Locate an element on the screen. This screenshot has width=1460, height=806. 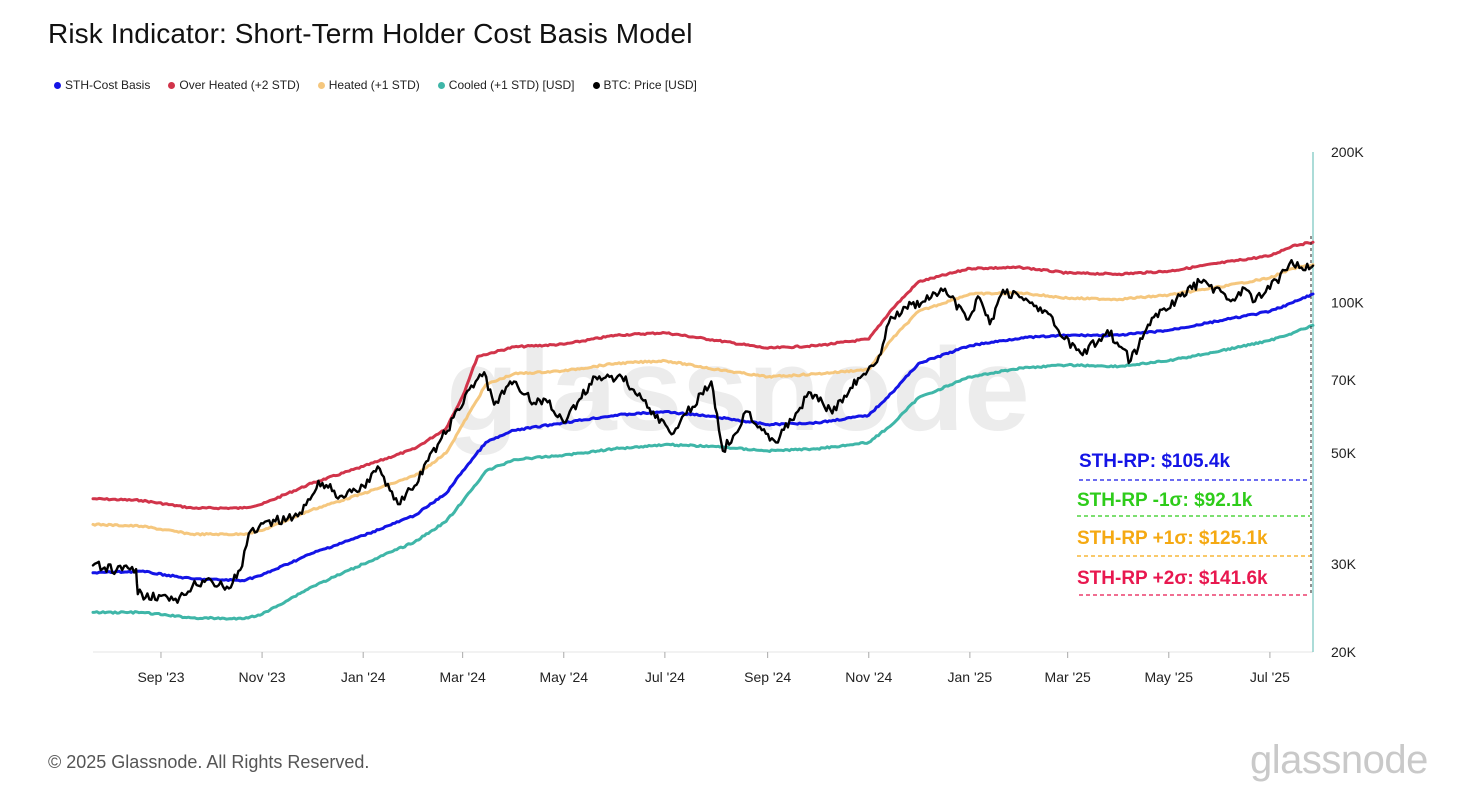
y-tick-label: 100K is located at coordinates (1347, 303).